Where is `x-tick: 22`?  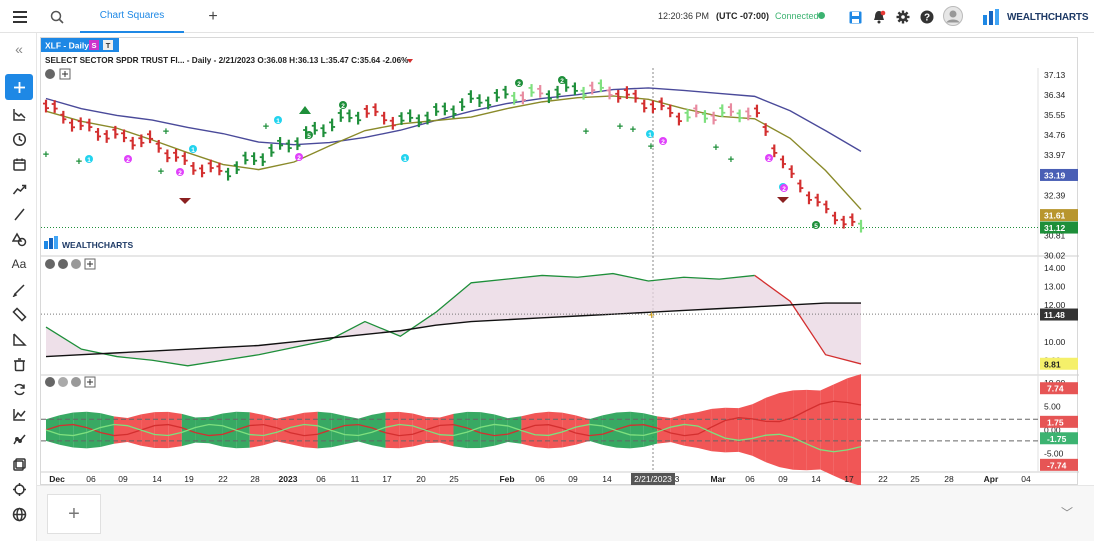
x-tick: 22 is located at coordinates (223, 479).